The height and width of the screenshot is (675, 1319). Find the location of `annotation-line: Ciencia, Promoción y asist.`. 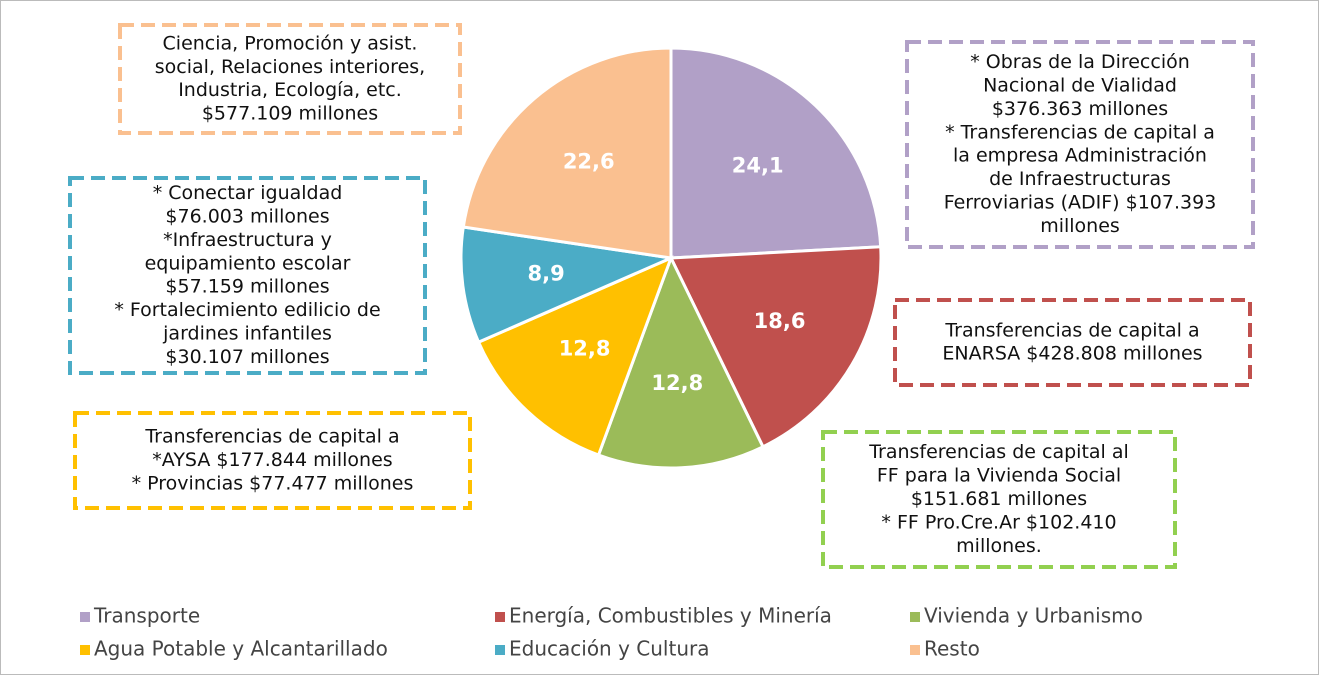

annotation-line: Ciencia, Promoción y asist. is located at coordinates (290, 43).